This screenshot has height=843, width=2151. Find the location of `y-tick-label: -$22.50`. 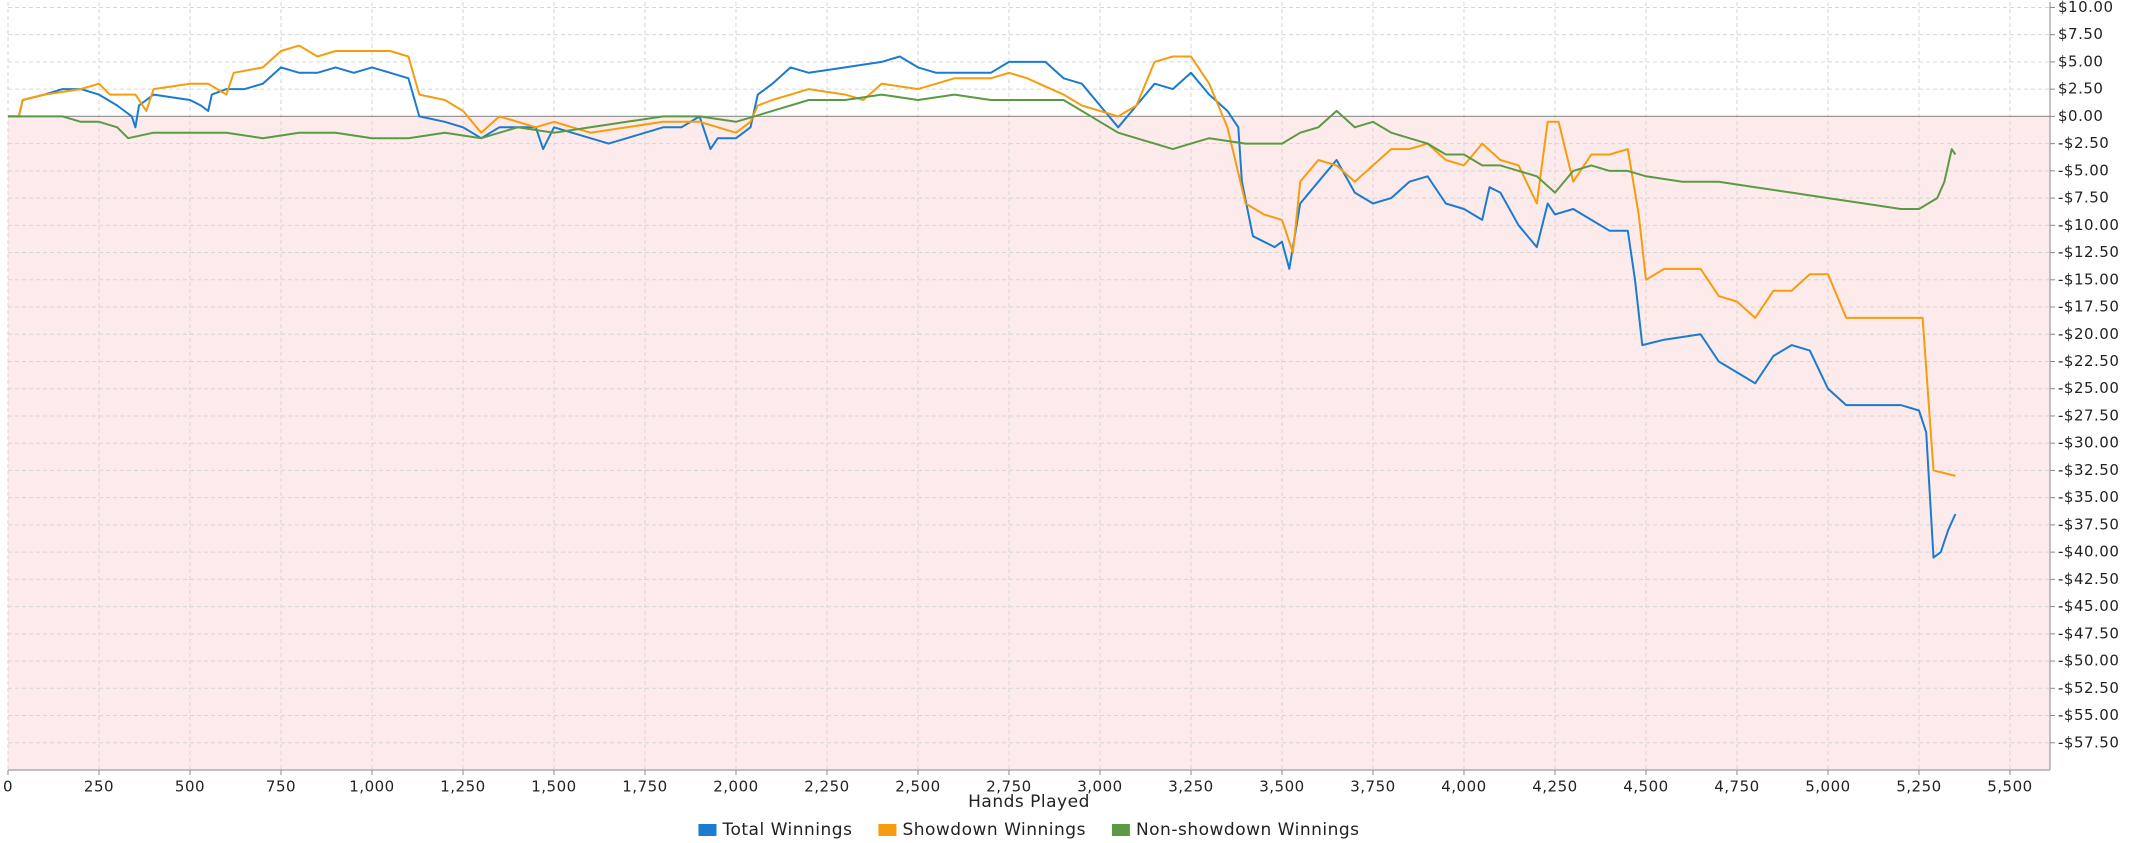

y-tick-label: -$22.50 is located at coordinates (2088, 361).